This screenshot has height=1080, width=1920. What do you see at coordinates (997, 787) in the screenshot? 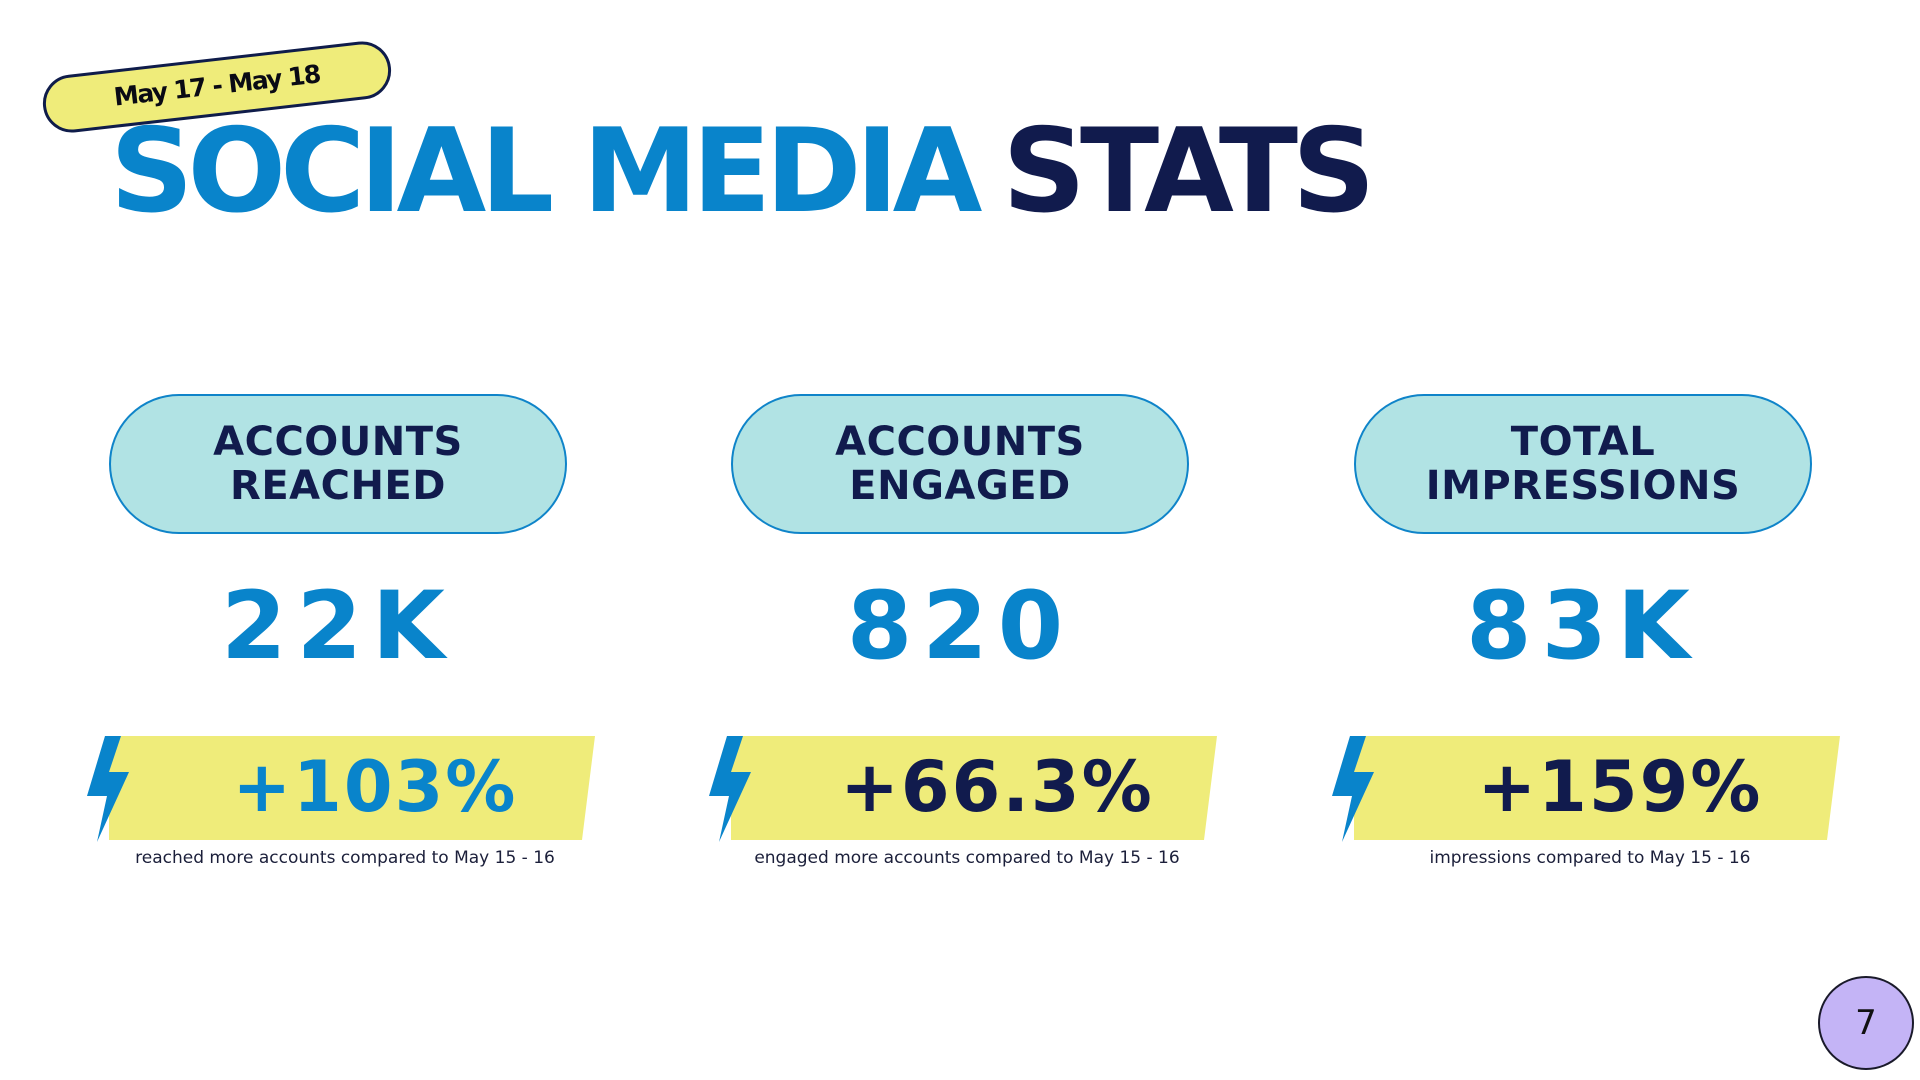
I see `stat-change: +66.3%` at bounding box center [997, 787].